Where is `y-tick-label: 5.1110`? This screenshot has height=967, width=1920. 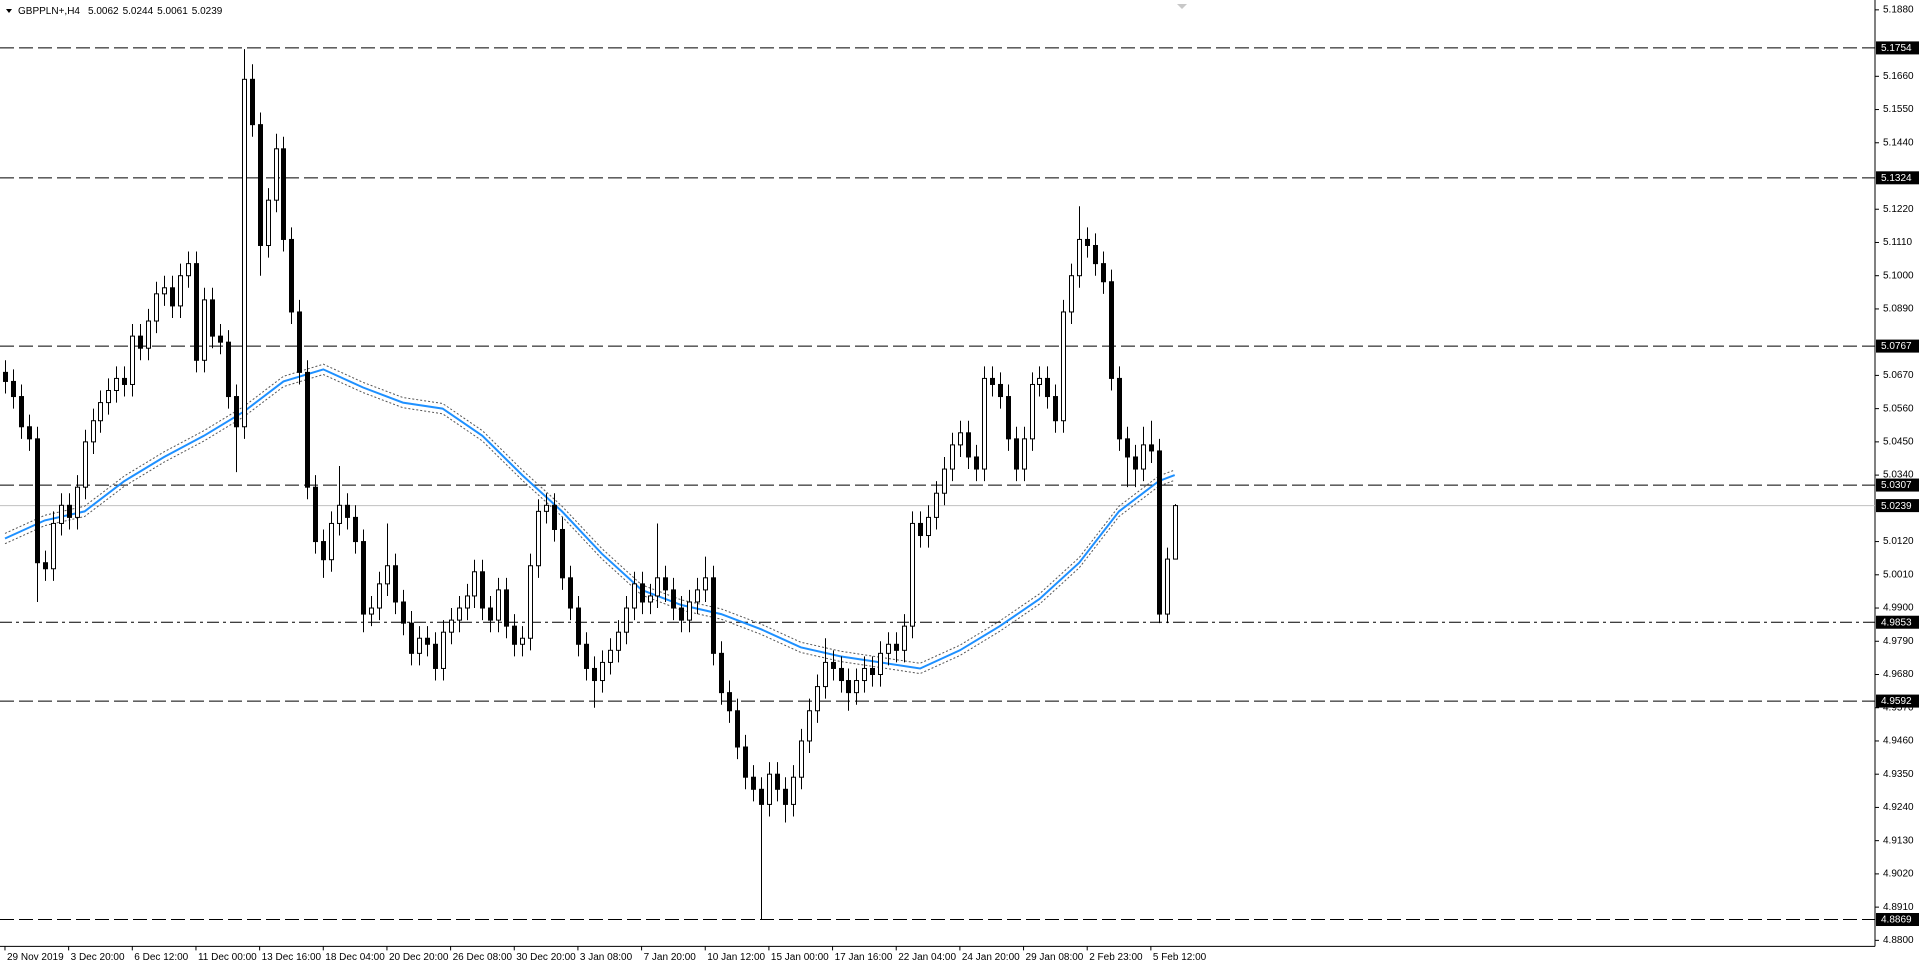
y-tick-label: 5.1110 is located at coordinates (1898, 242).